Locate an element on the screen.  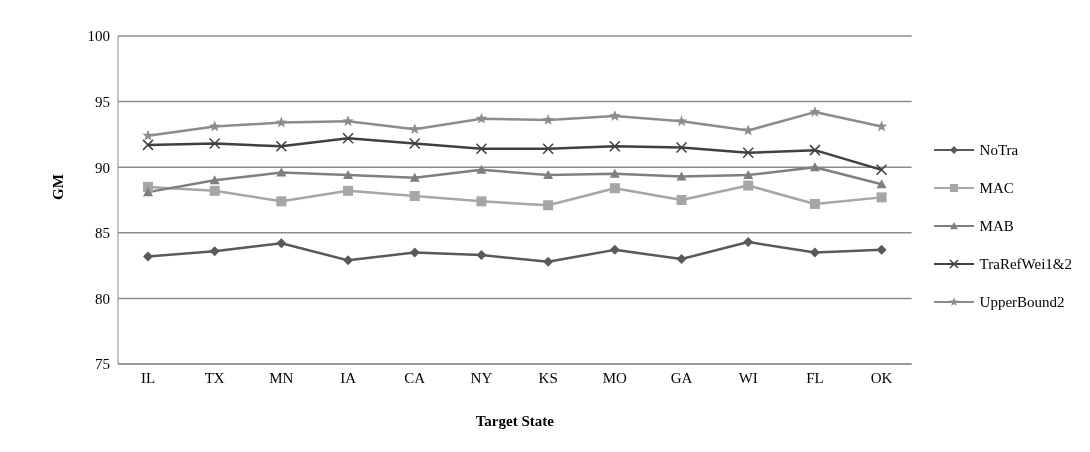
legend-label: NoTra is located at coordinates (999, 150).